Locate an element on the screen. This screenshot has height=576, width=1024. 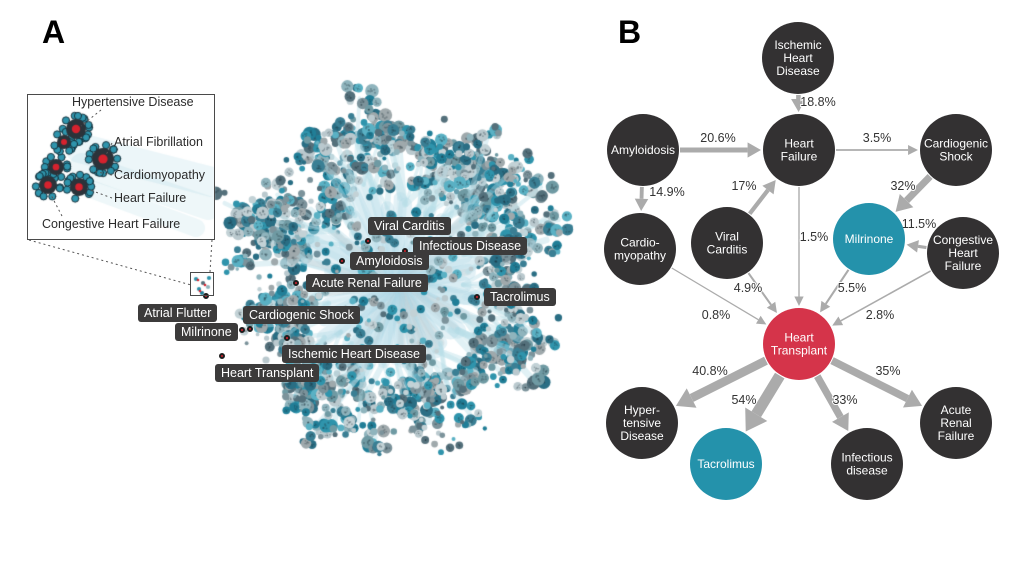
map-label-chip: Amyloidosis is located at coordinates (389, 261).